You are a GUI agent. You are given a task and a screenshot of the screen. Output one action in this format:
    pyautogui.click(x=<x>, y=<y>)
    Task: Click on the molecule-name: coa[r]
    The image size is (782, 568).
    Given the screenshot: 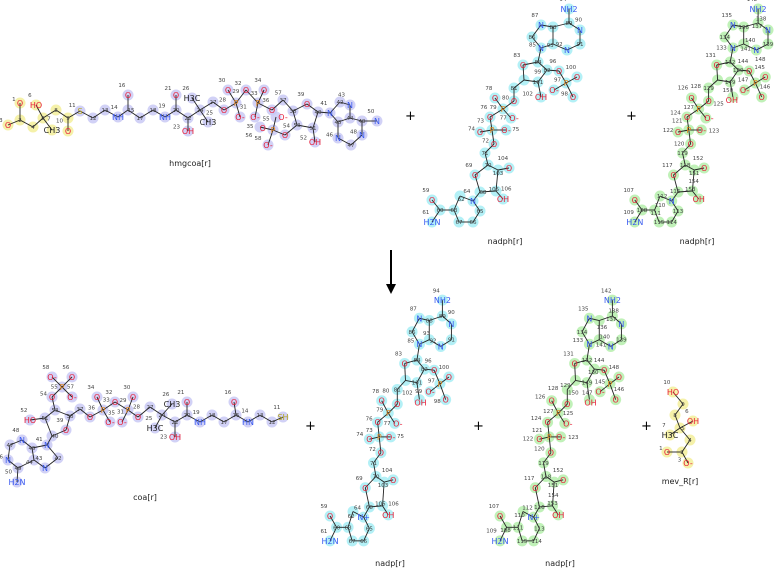 What is the action you would take?
    pyautogui.click(x=145, y=497)
    